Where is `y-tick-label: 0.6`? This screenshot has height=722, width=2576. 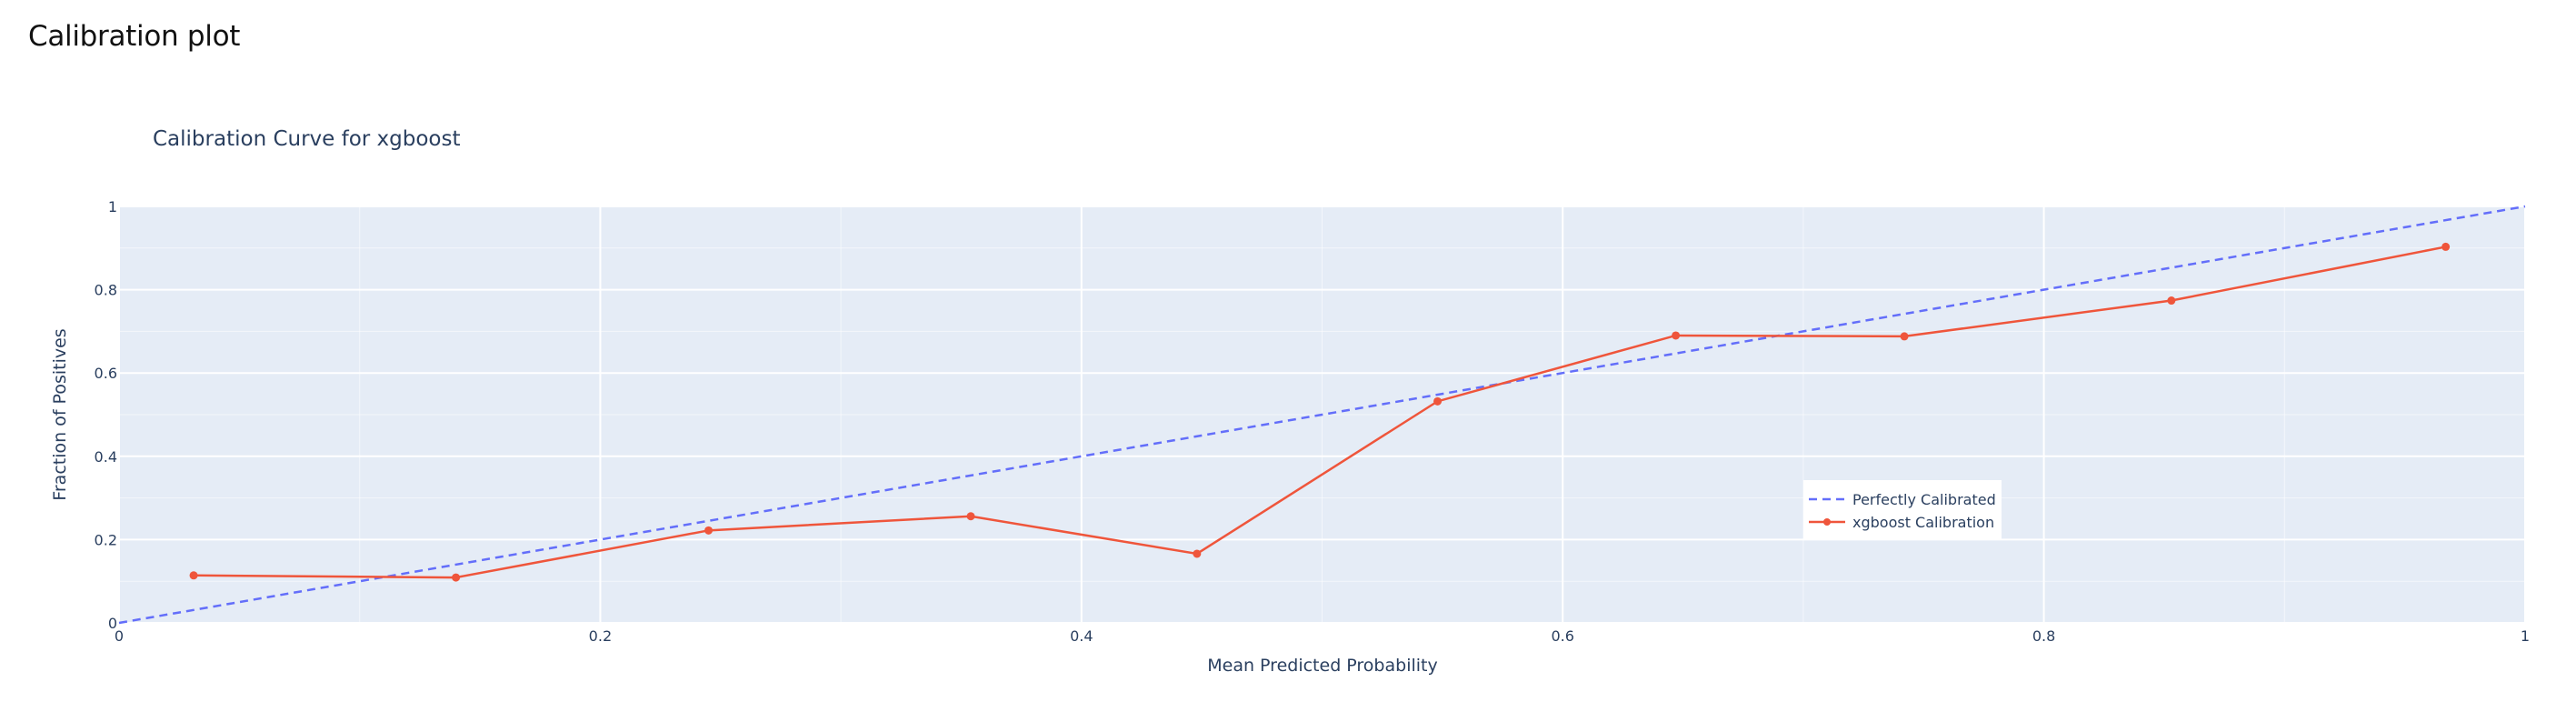 y-tick-label: 0.6 is located at coordinates (106, 373).